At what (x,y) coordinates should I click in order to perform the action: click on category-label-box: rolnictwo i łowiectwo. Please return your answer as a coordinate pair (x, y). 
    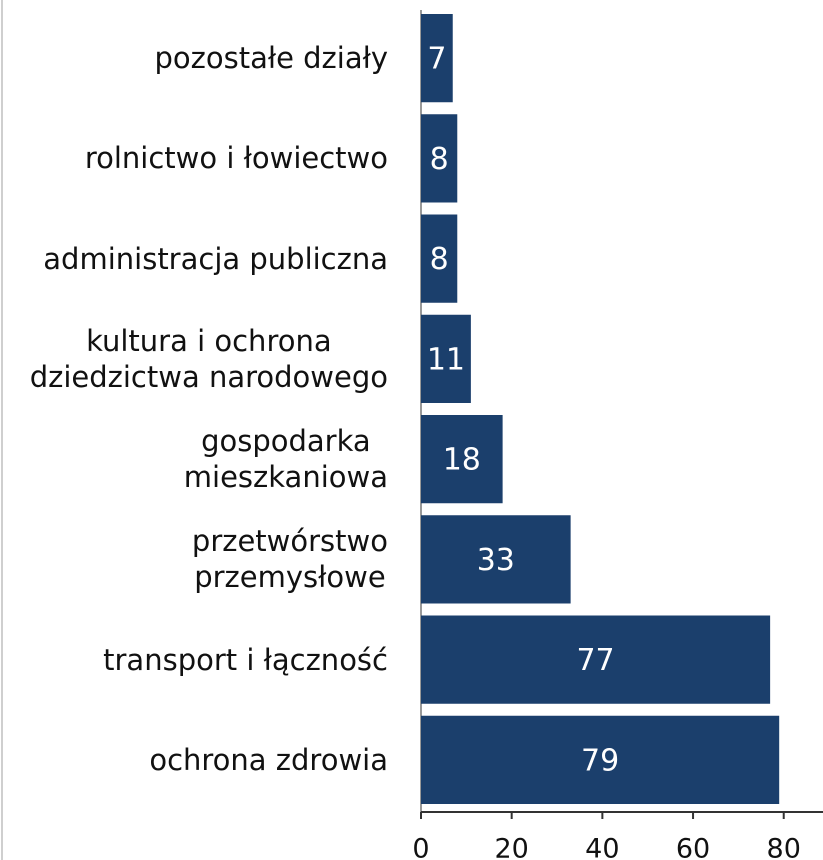
    Looking at the image, I should click on (236, 158).